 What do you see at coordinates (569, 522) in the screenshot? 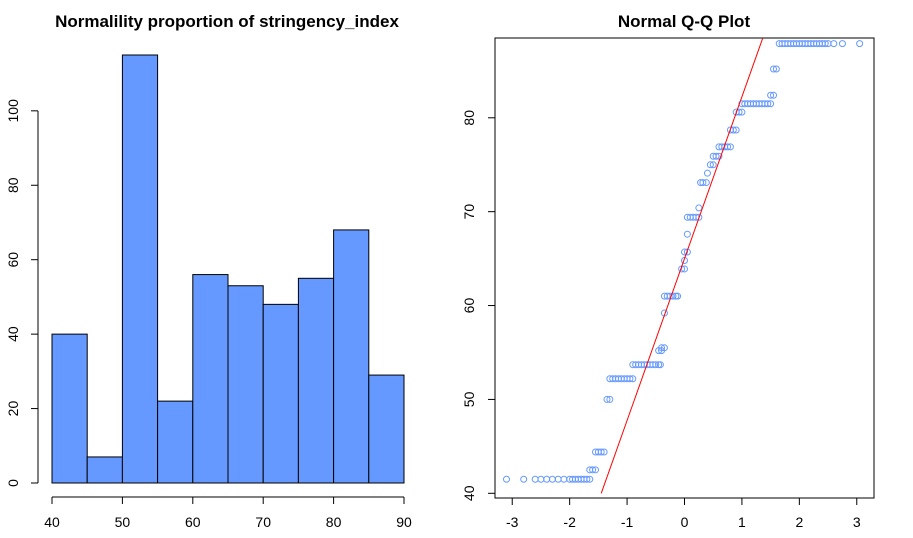
I see `qq-x-tick-label: -2` at bounding box center [569, 522].